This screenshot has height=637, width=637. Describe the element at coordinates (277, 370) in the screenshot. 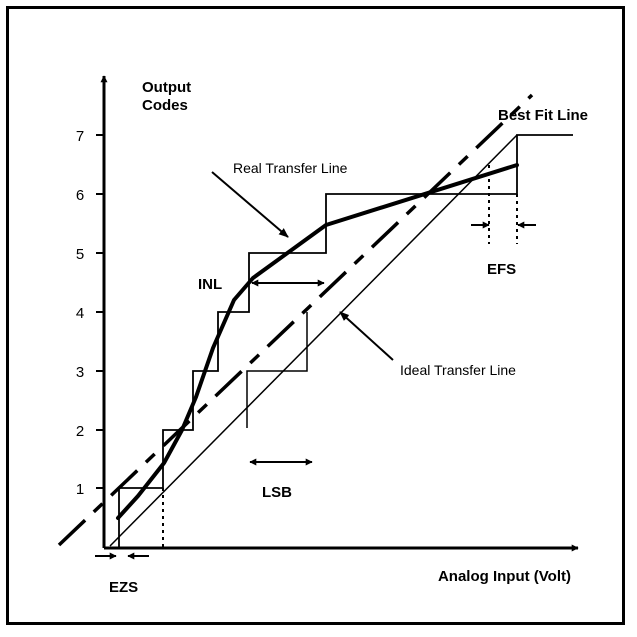

I see `ideal-staircase` at that location.